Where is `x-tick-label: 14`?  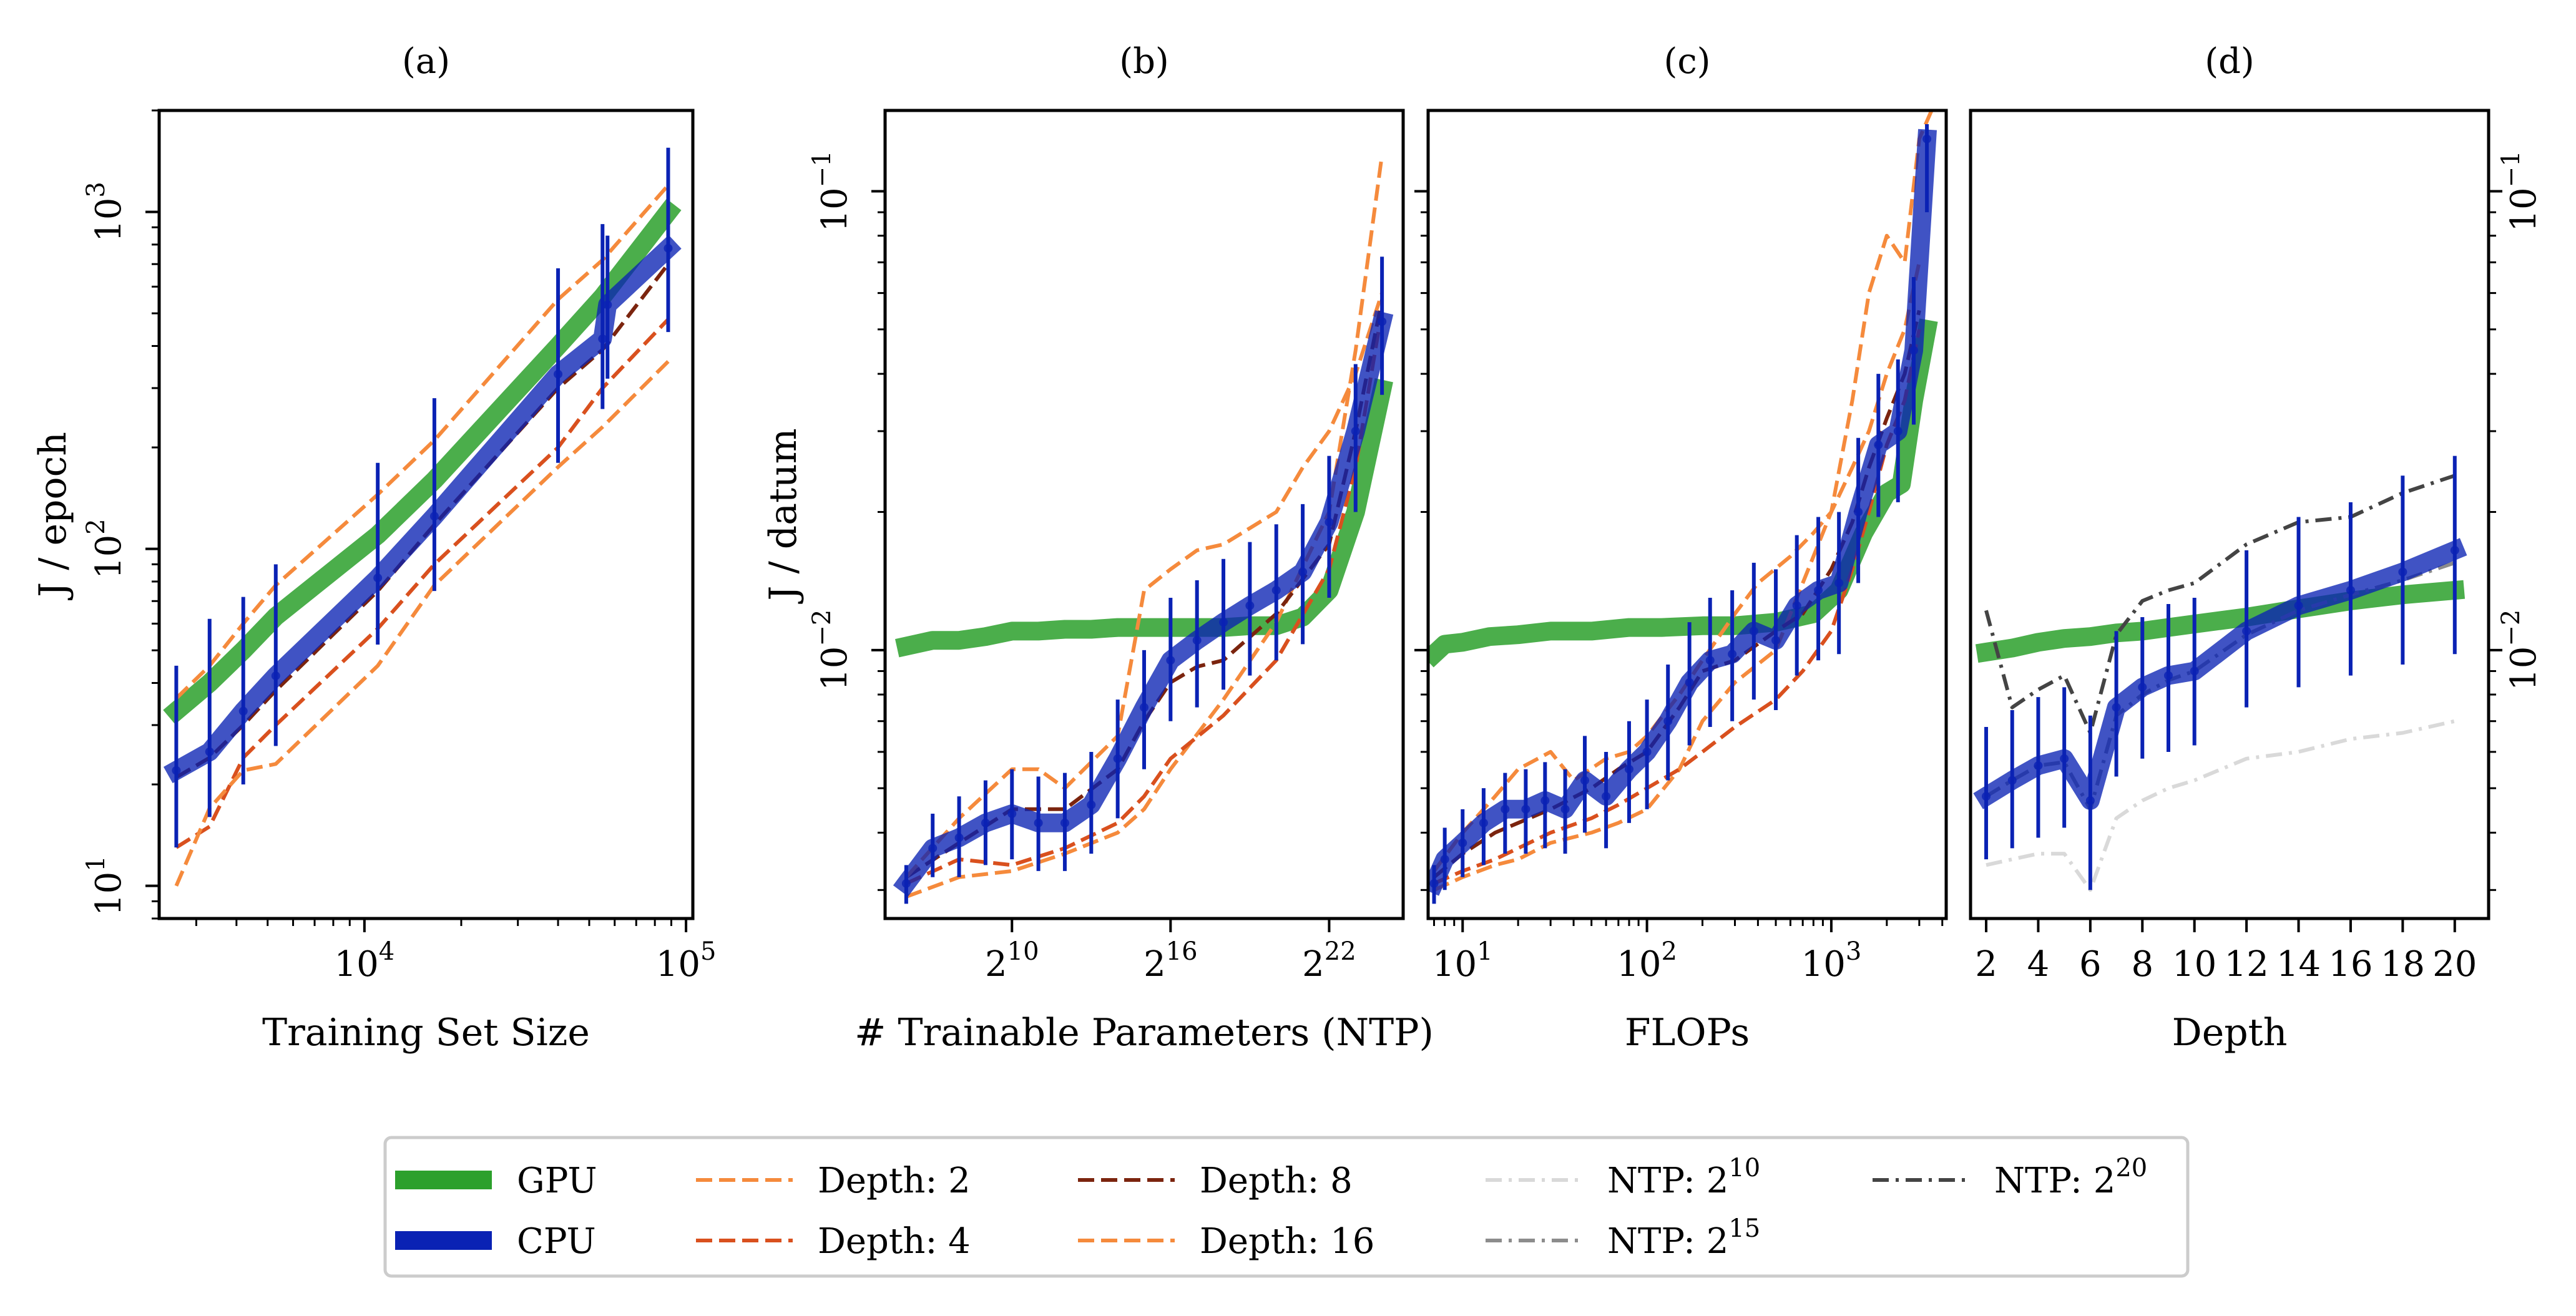 x-tick-label: 14 is located at coordinates (2298, 964).